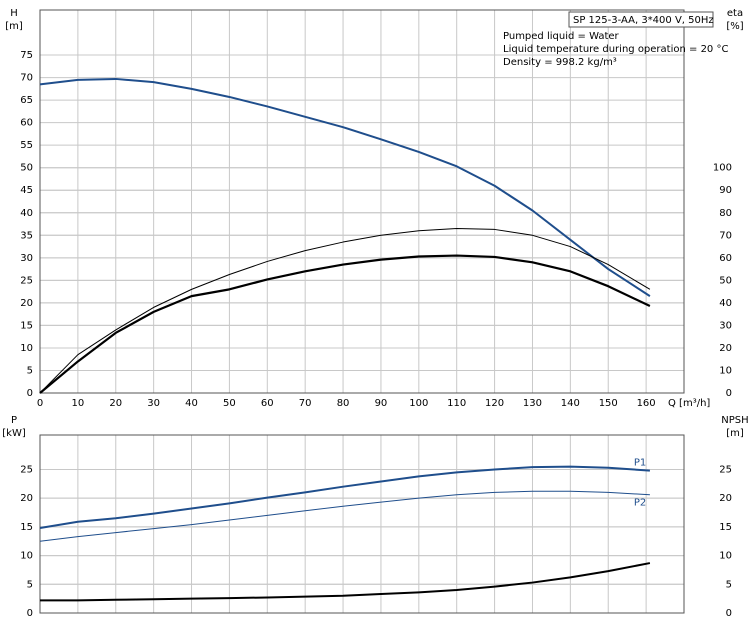 The image size is (755, 627). Describe the element at coordinates (722, 168) in the screenshot. I see `y2-tick-label: 100` at that location.